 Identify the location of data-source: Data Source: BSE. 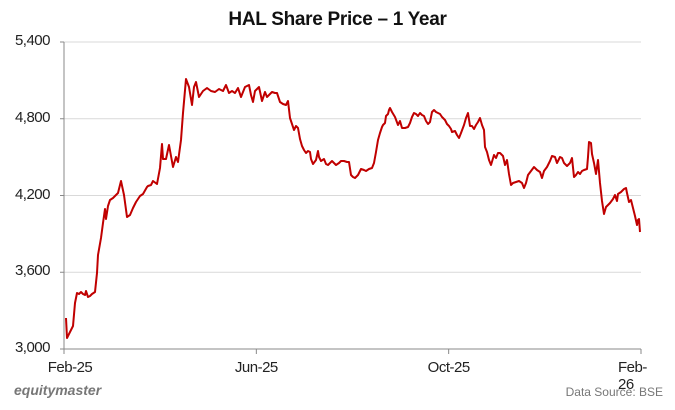
(614, 392).